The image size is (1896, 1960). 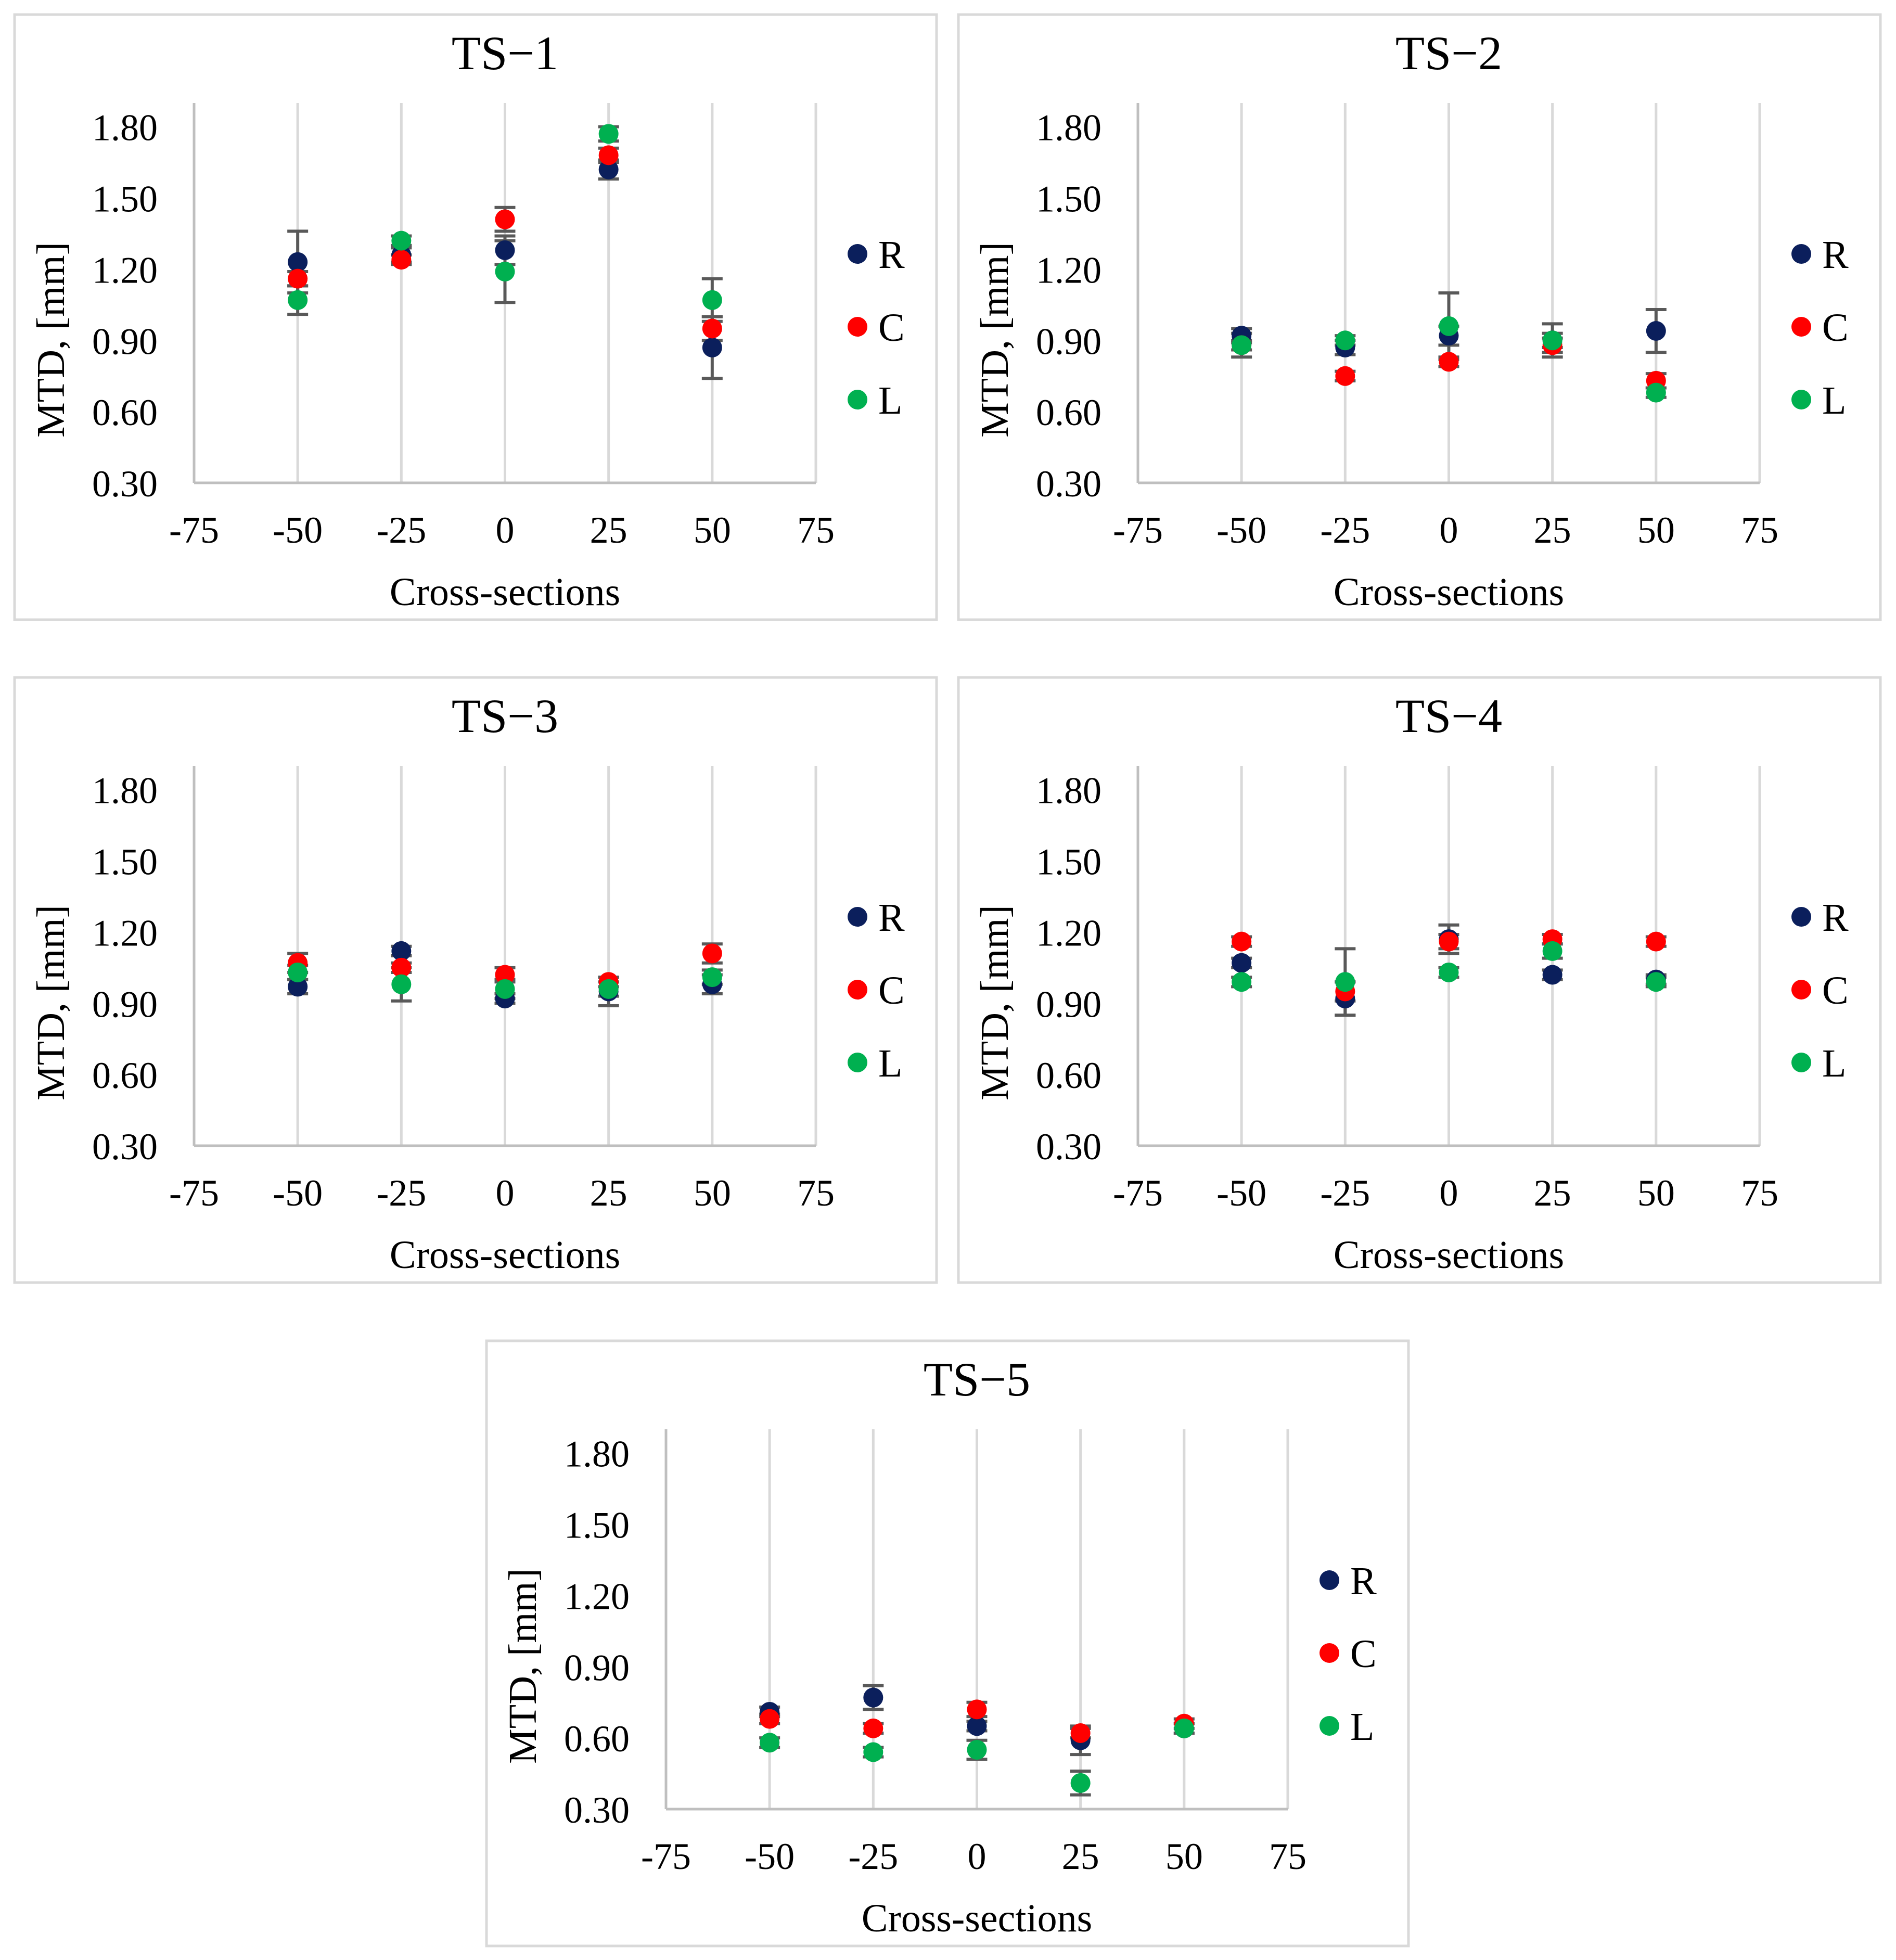 I want to click on y-tick-label: 0.30, so click(x=125, y=484).